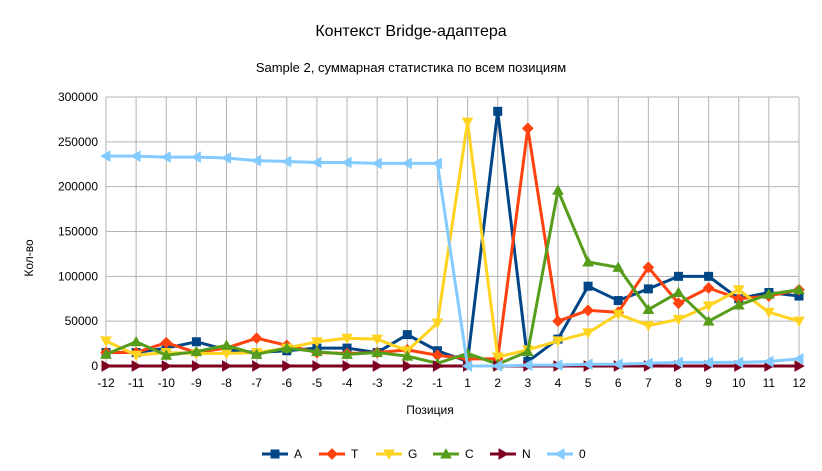 This screenshot has height=471, width=822. What do you see at coordinates (407, 383) in the screenshot?
I see `x-tick-label: -2` at bounding box center [407, 383].